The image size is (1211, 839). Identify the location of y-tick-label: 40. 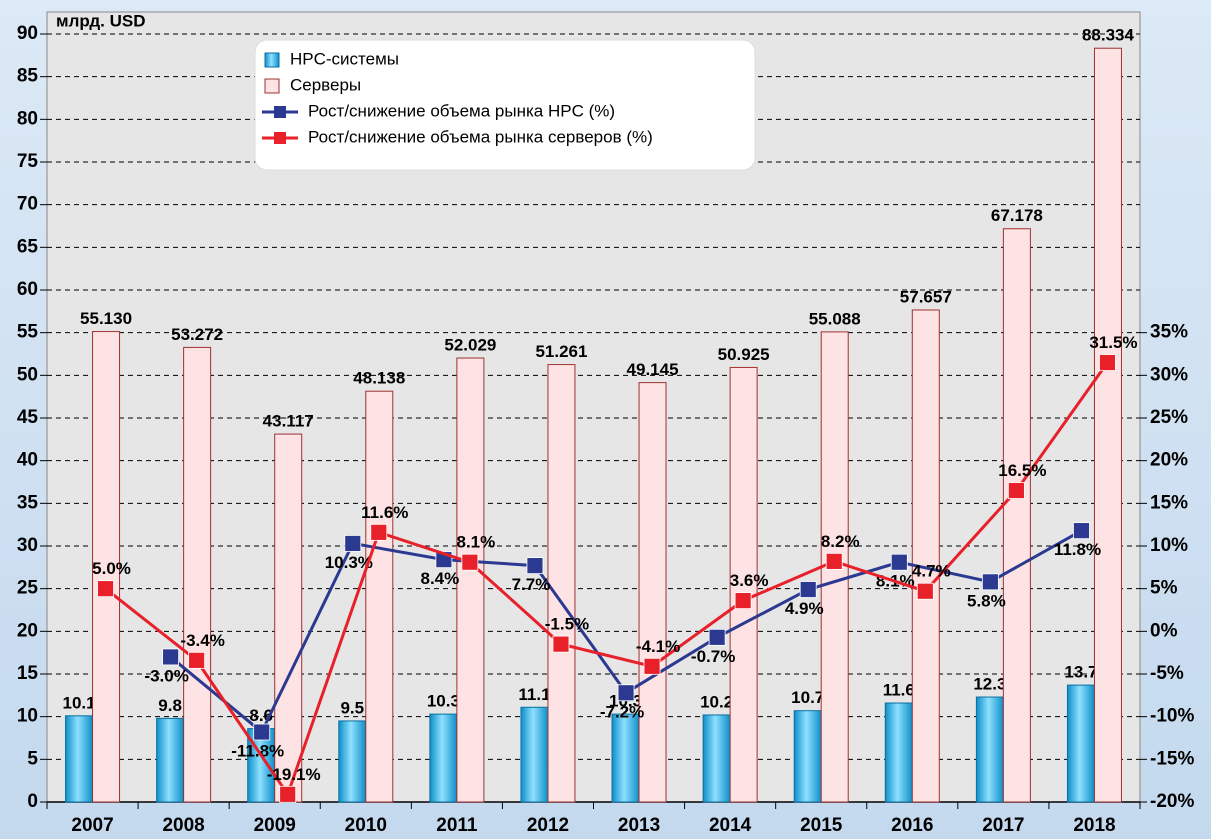
(27, 460).